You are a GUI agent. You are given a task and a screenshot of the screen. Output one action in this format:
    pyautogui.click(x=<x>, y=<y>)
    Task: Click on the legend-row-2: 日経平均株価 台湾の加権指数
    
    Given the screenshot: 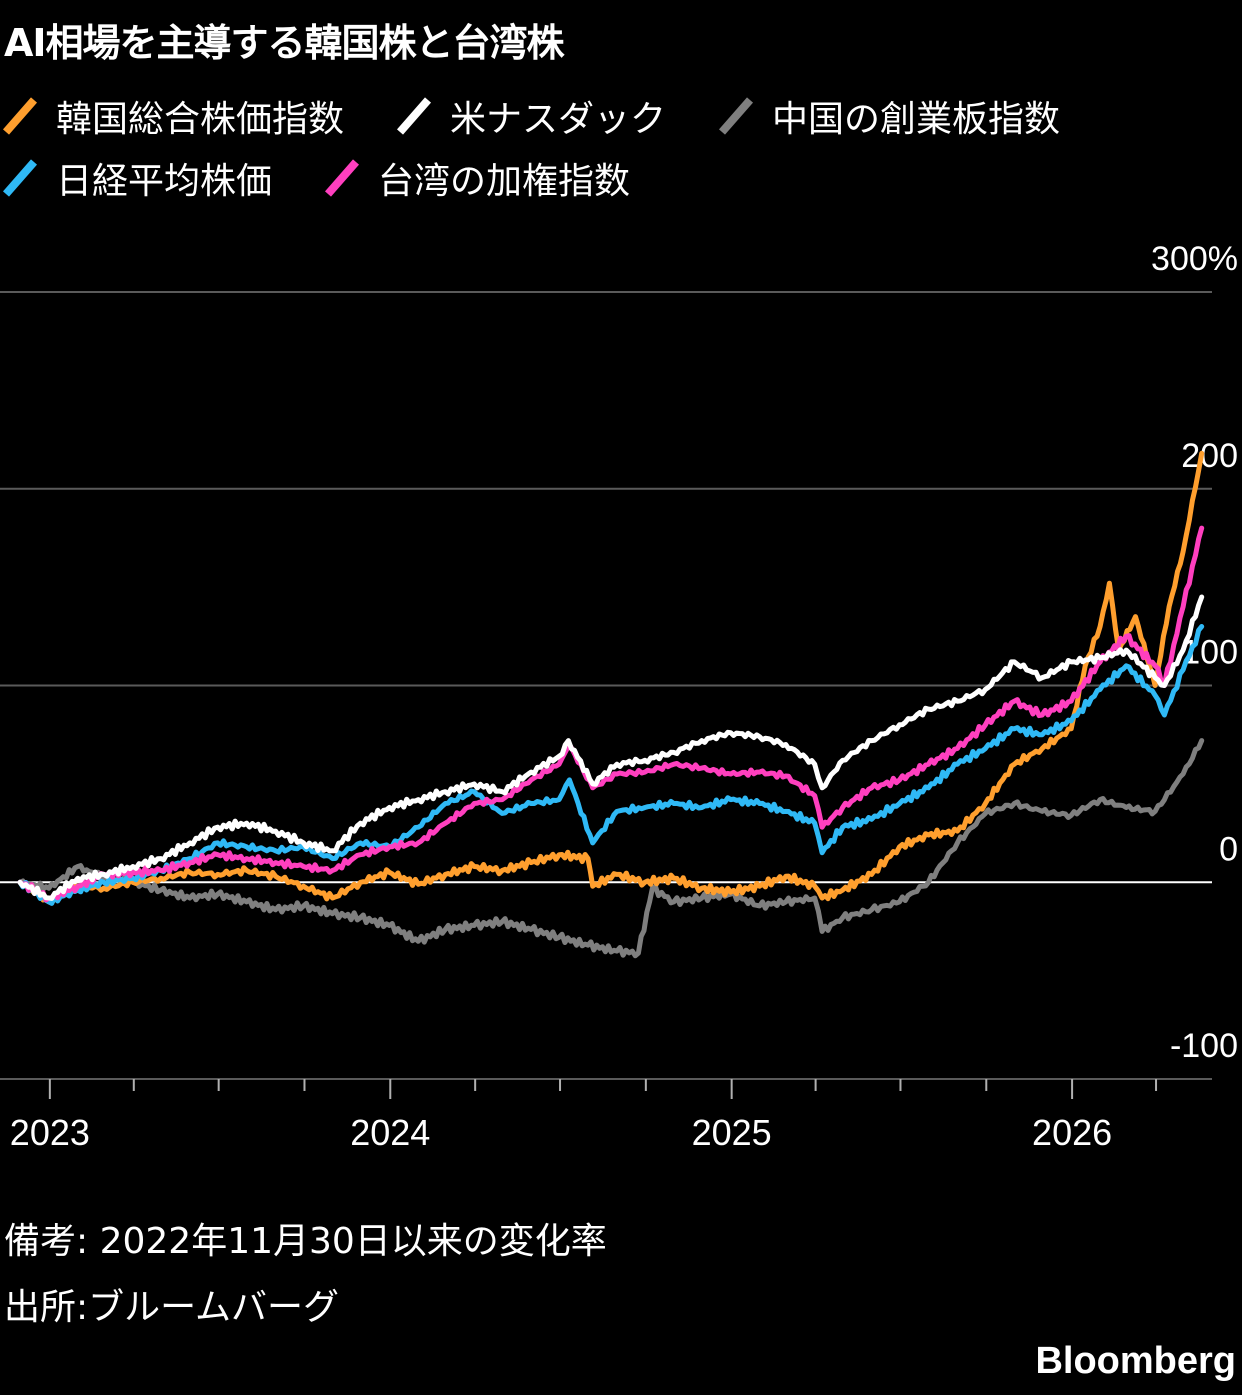 What is the action you would take?
    pyautogui.click(x=340, y=178)
    